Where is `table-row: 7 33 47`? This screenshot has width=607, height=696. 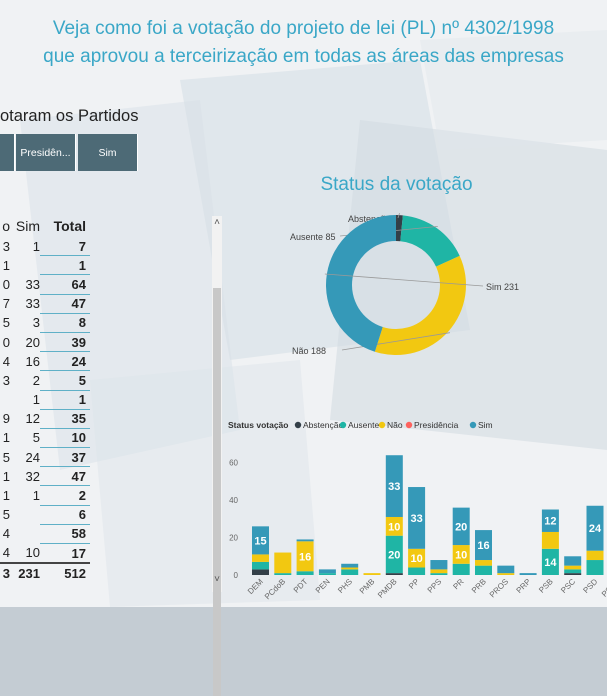
table-row: 7 33 47 is located at coordinates (45, 304).